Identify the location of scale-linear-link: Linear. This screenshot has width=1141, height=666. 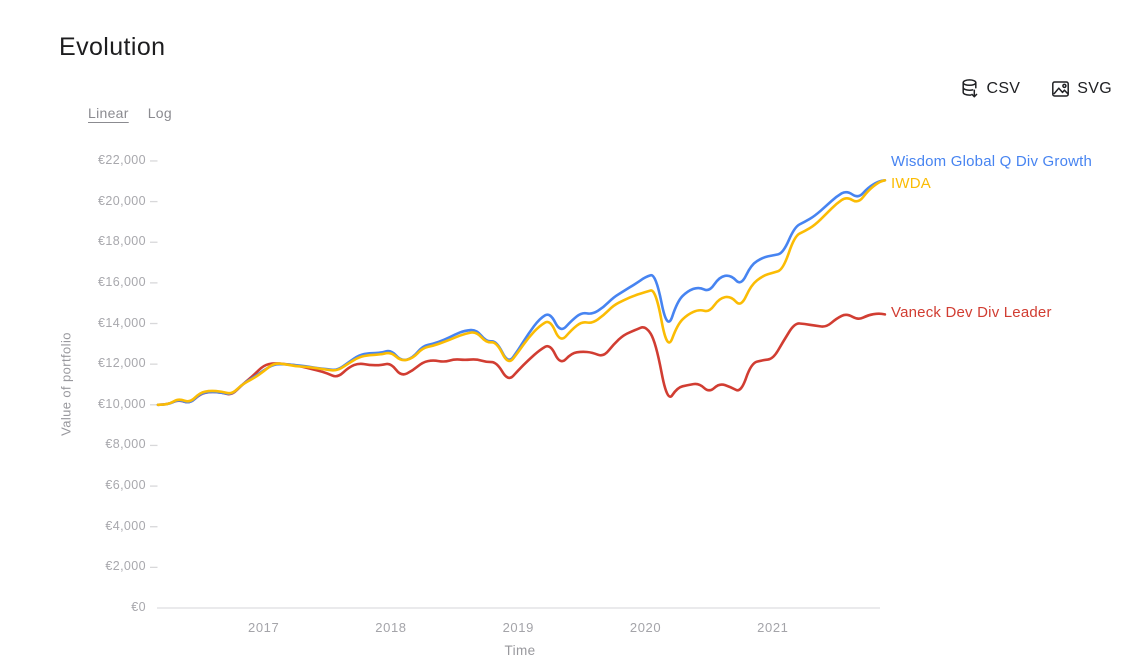
(108, 113).